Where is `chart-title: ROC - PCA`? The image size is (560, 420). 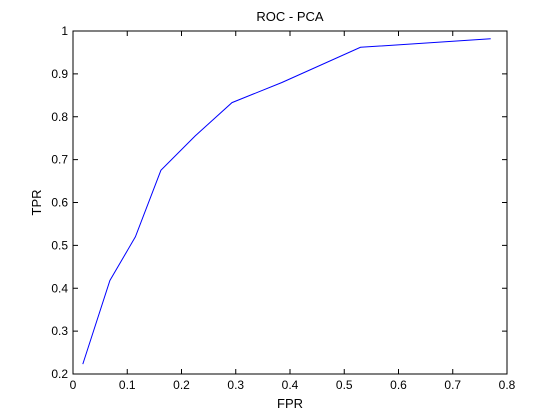
chart-title: ROC - PCA is located at coordinates (290, 16).